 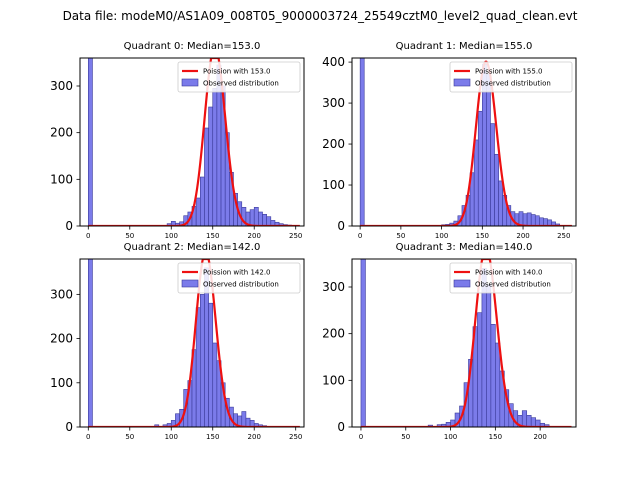 What do you see at coordinates (295, 437) in the screenshot?
I see `quadrant-2-xtick-label-5: 250` at bounding box center [295, 437].